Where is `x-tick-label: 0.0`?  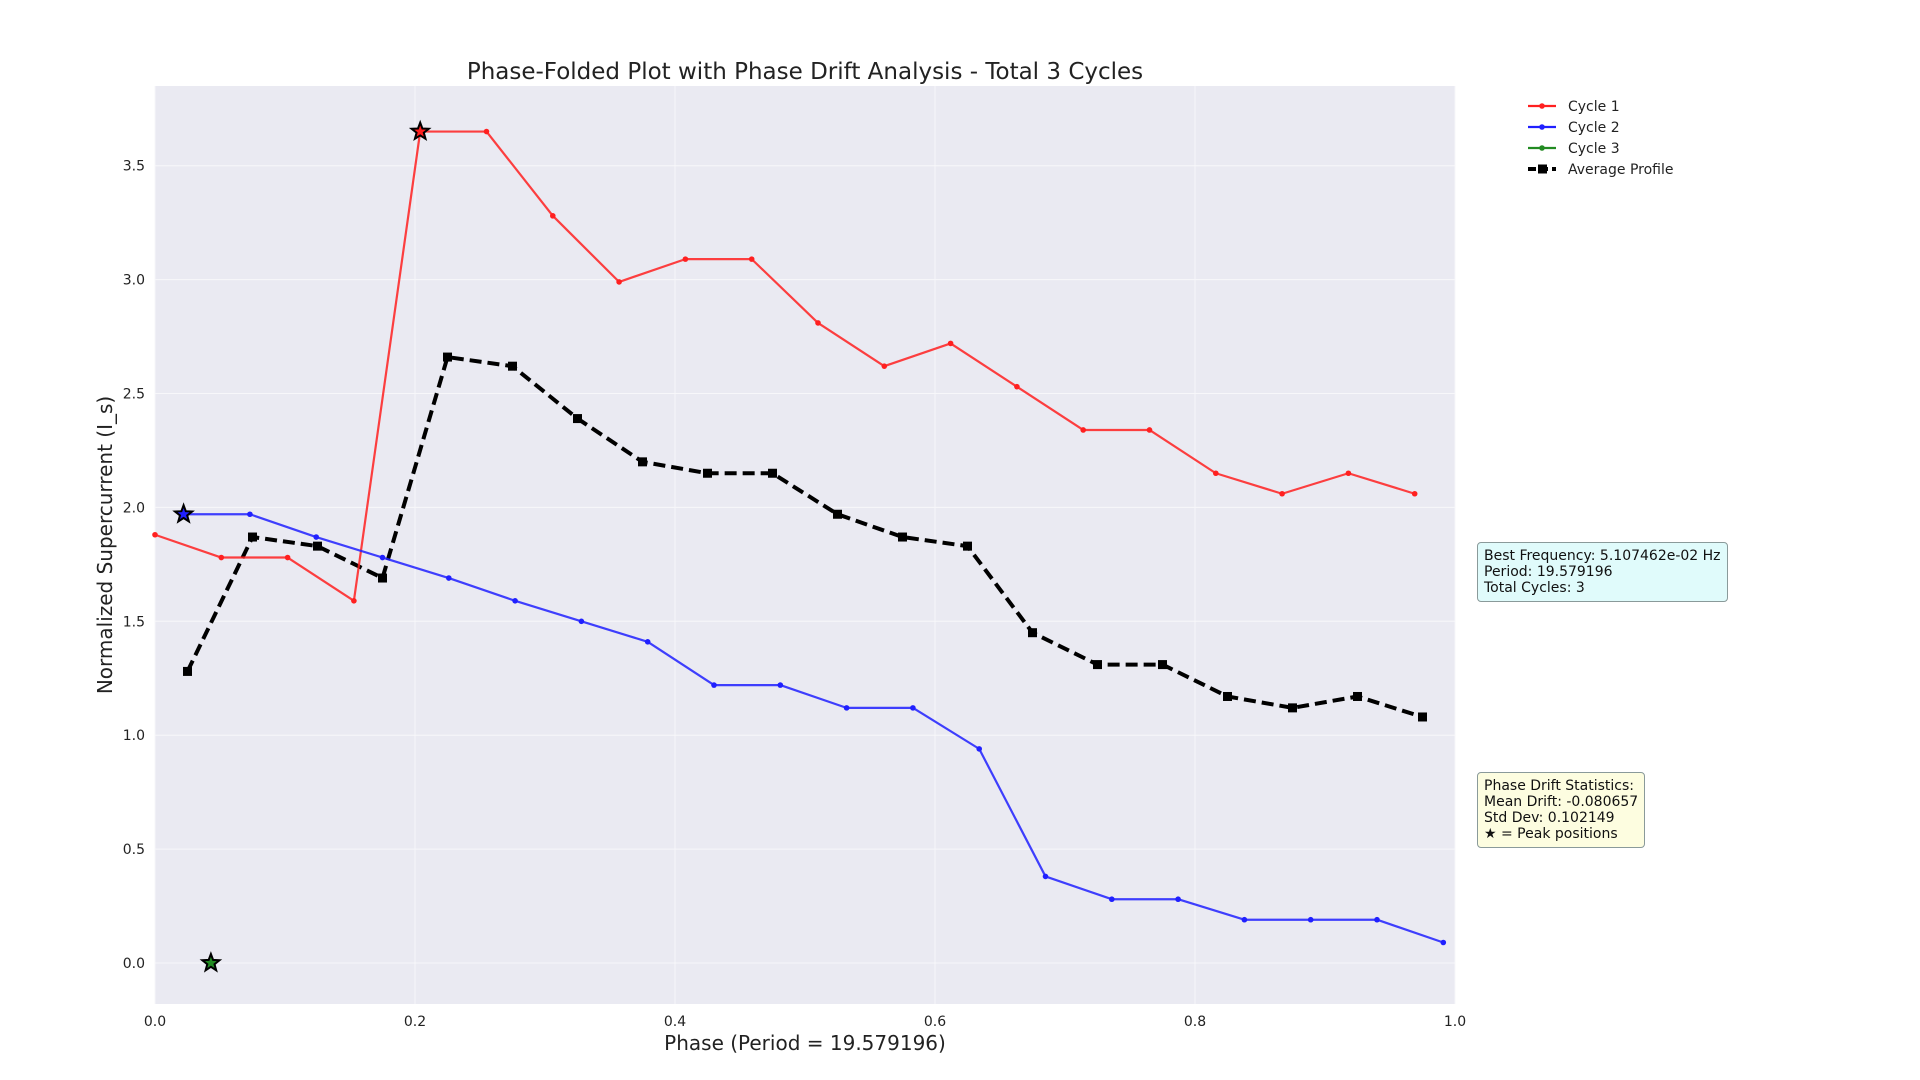 x-tick-label: 0.0 is located at coordinates (155, 1022).